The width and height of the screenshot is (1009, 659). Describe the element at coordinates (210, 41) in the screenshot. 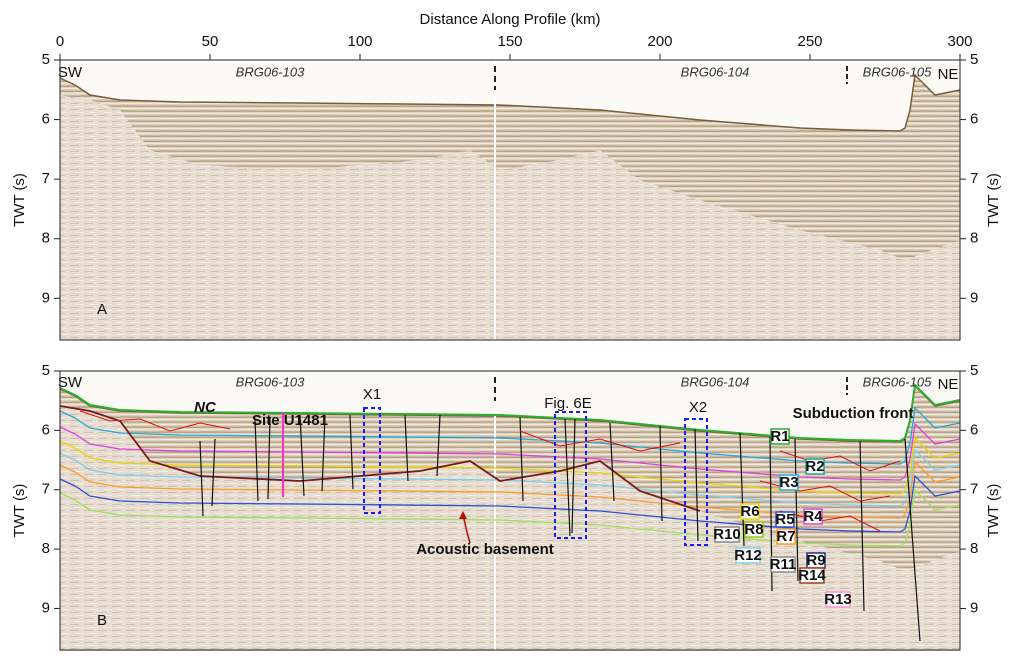

I see `x-tick-label: 50` at that location.